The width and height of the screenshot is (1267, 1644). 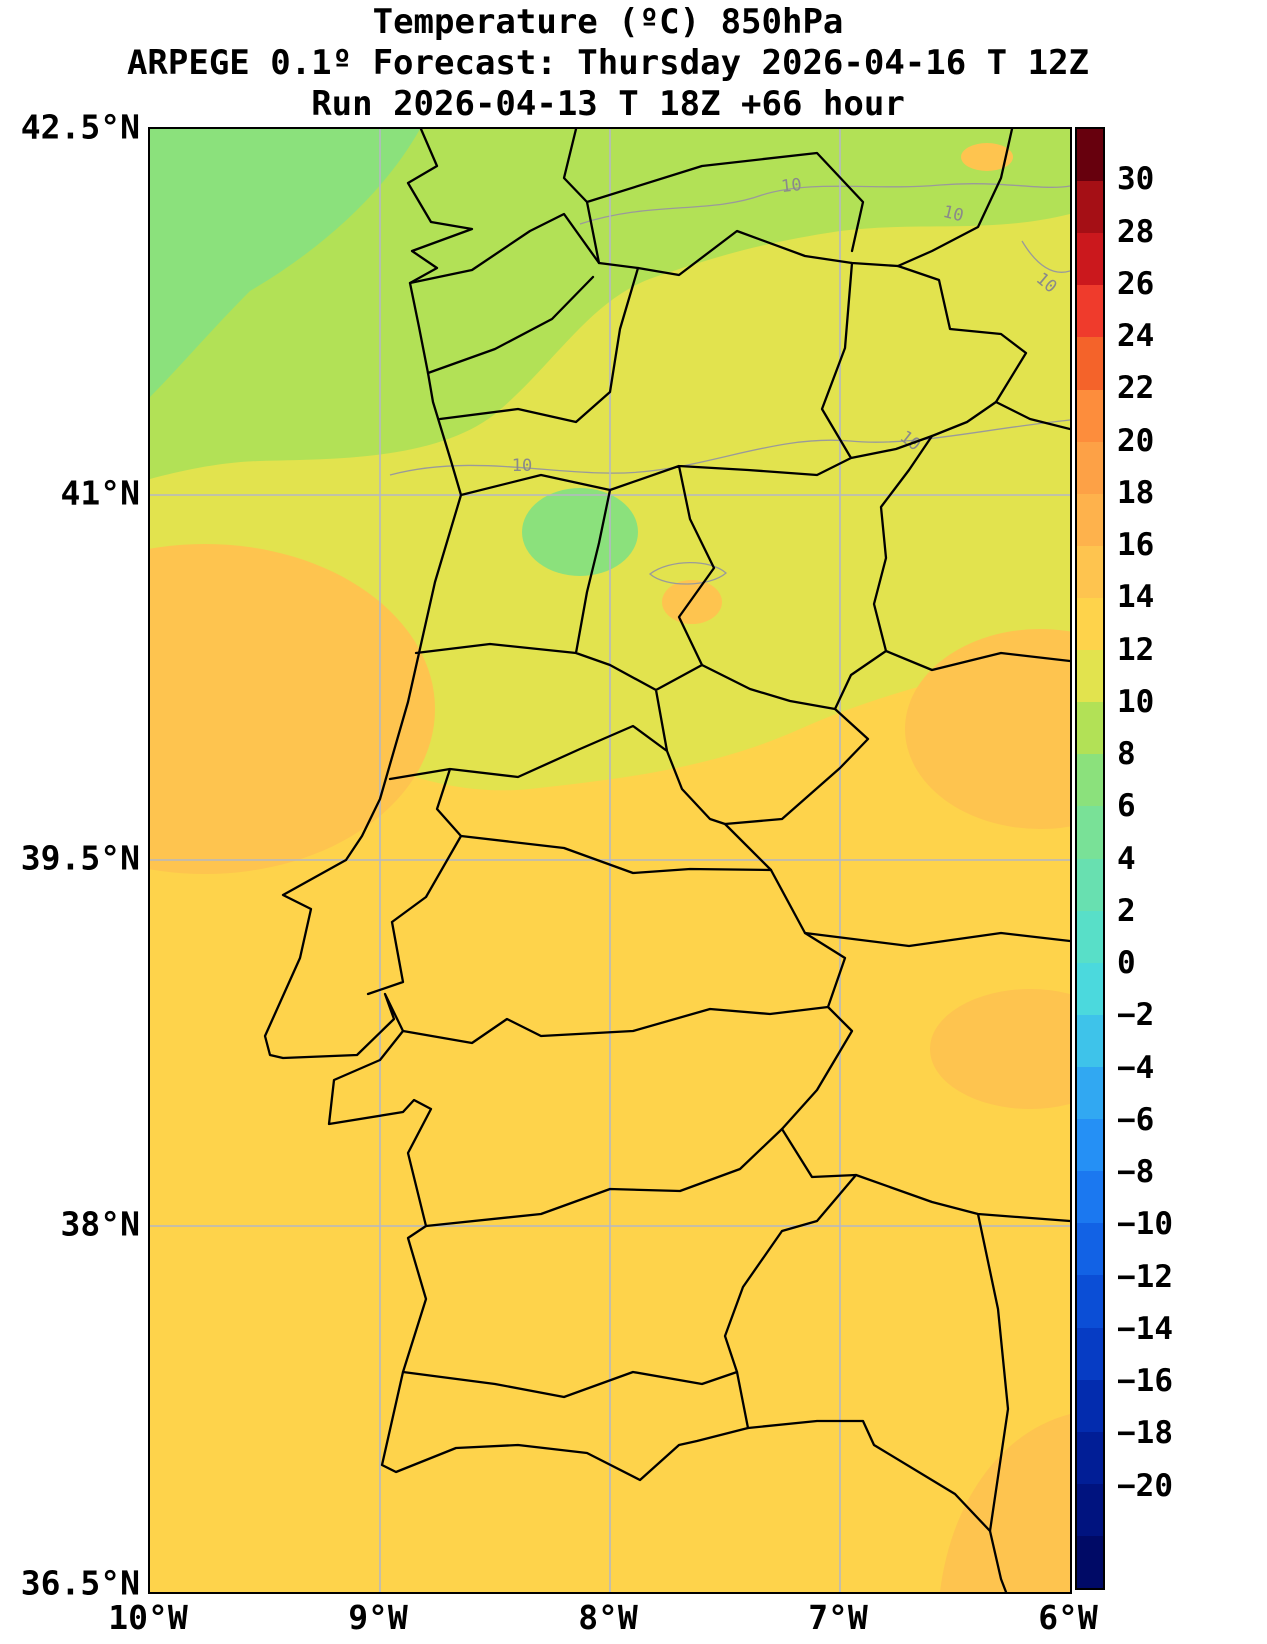 What do you see at coordinates (1145, 1433) in the screenshot?
I see `colorbar-tick-label: −18` at bounding box center [1145, 1433].